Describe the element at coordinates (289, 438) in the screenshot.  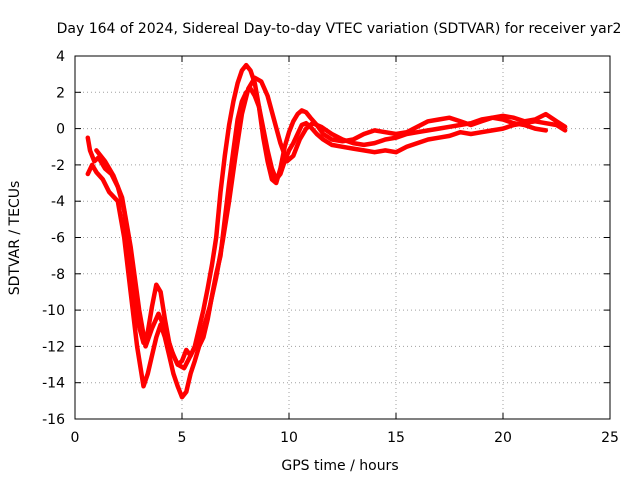
I see `x-tick-label: 10` at that location.